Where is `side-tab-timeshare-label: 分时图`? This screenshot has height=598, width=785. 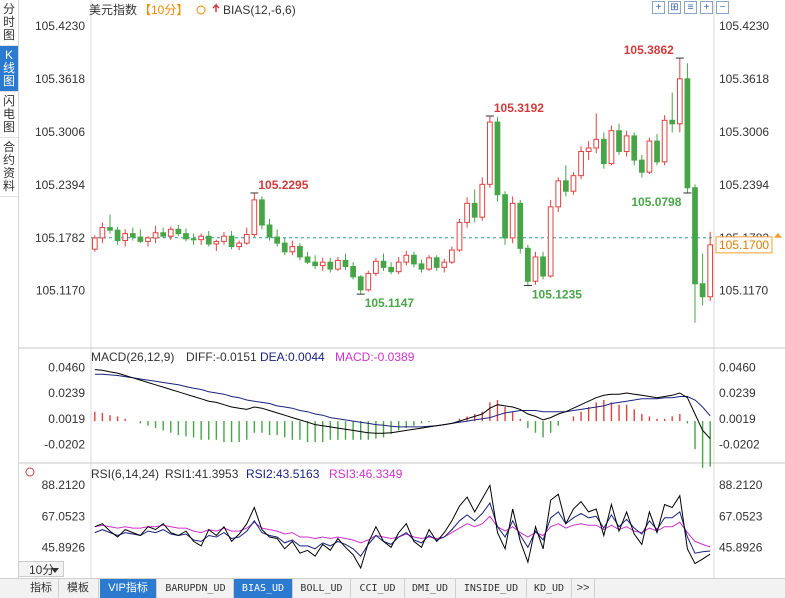
side-tab-timeshare-label: 分时图 is located at coordinates (8, 22).